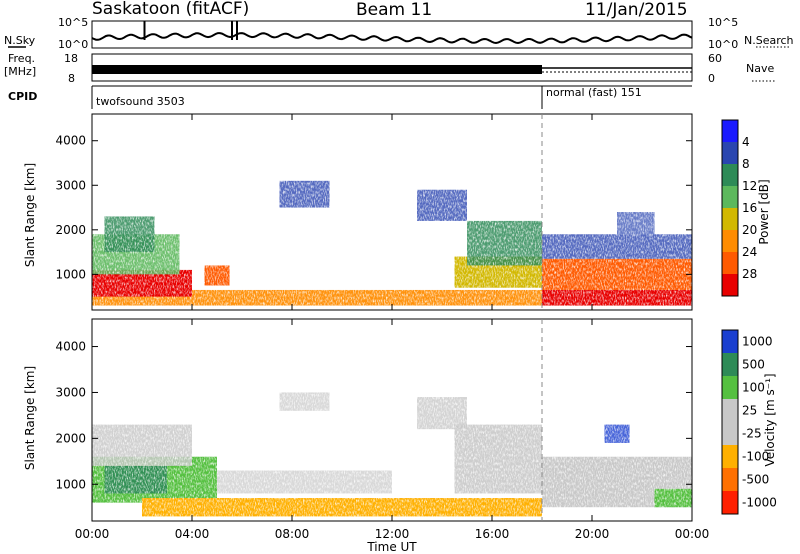 The height and width of the screenshot is (554, 800). I want to click on power-early-upper, so click(129, 234).